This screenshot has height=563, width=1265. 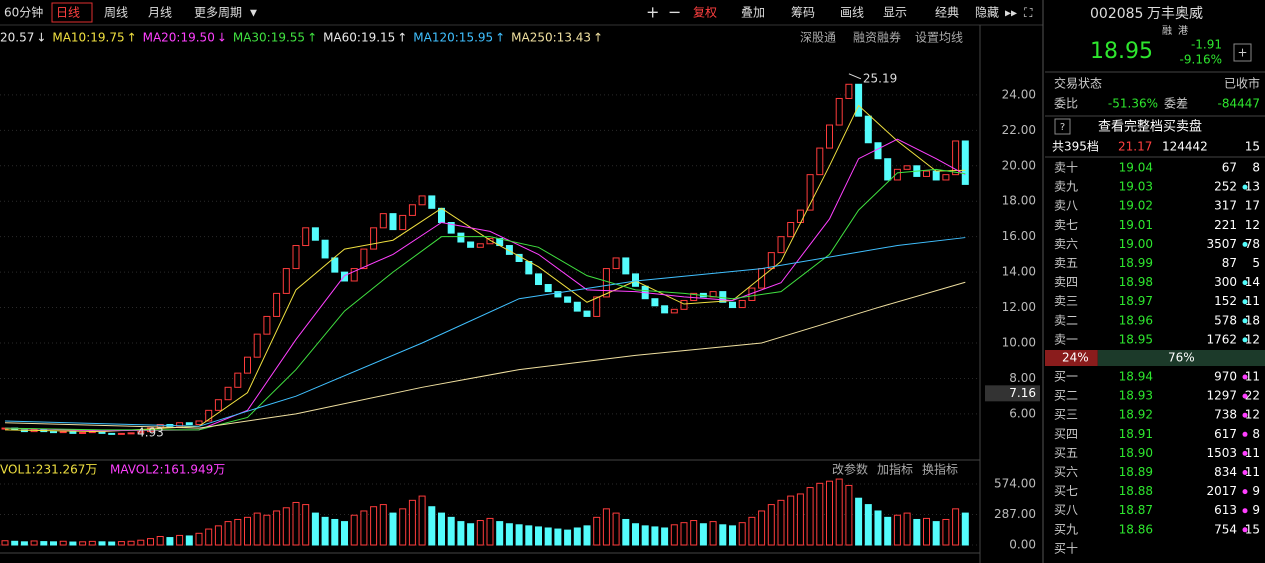 I want to click on book-volume: 834, so click(x=1225, y=472).